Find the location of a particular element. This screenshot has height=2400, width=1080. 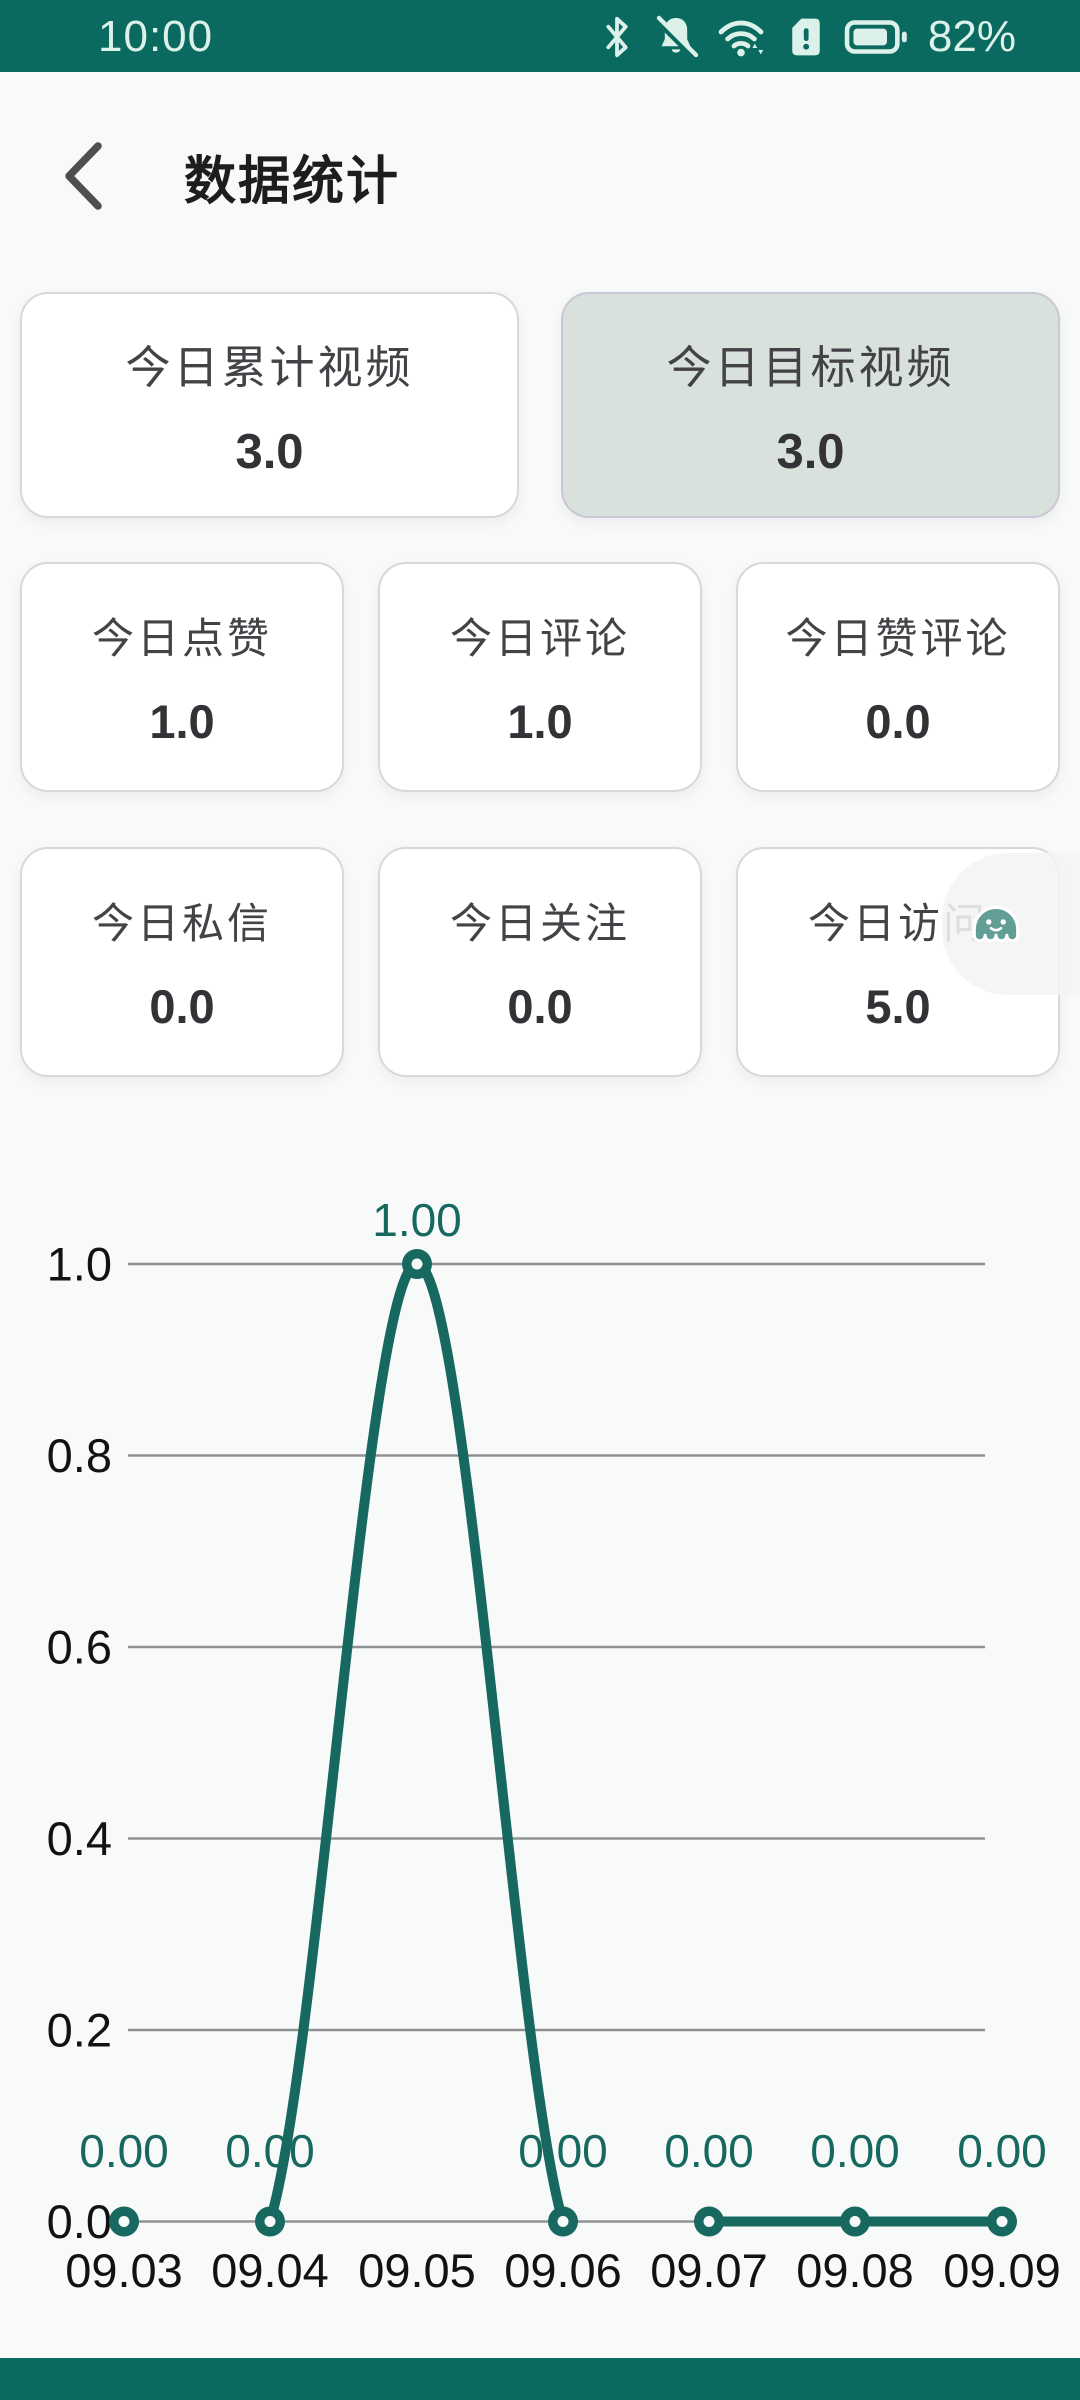

octopus-icon is located at coordinates (996, 924).